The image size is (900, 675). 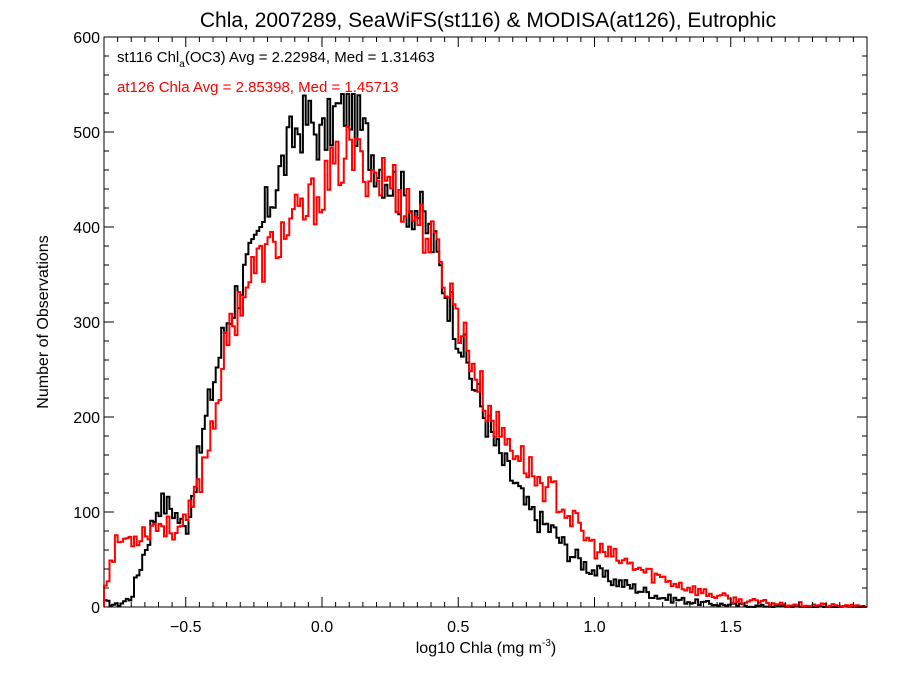 I want to click on x-axis-label: log10 Chla (mg m-3), so click(x=486, y=647).